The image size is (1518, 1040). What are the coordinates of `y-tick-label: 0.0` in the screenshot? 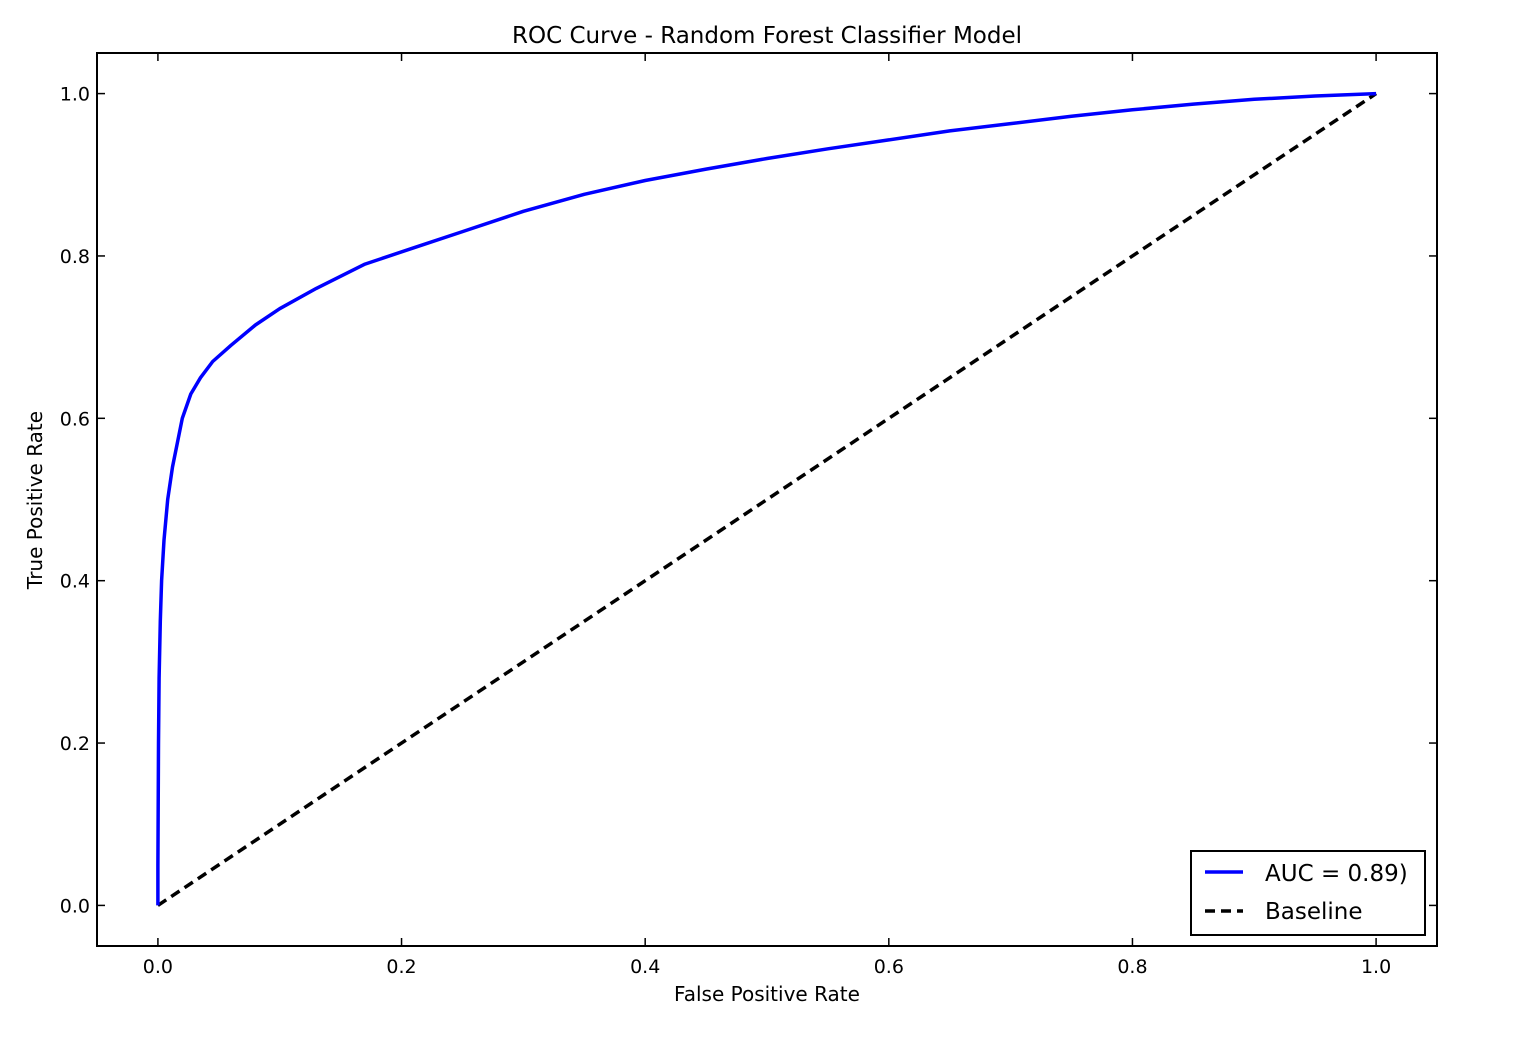 It's located at (75, 906).